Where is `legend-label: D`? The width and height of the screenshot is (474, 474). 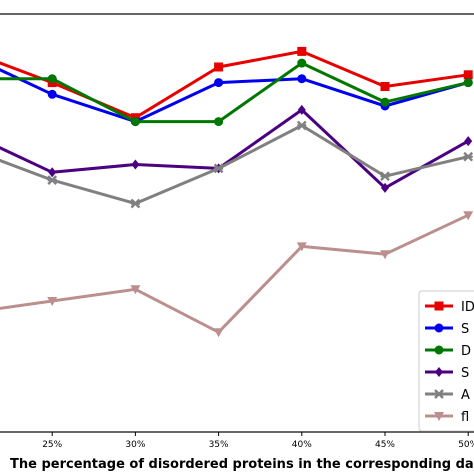 legend-label: D is located at coordinates (466, 351).